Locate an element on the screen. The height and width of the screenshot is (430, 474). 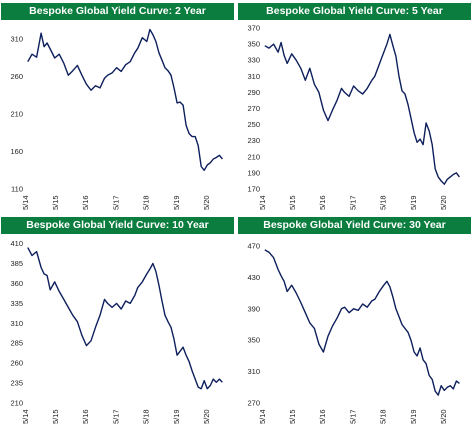
y-tick-label: 360 is located at coordinates (16, 283).